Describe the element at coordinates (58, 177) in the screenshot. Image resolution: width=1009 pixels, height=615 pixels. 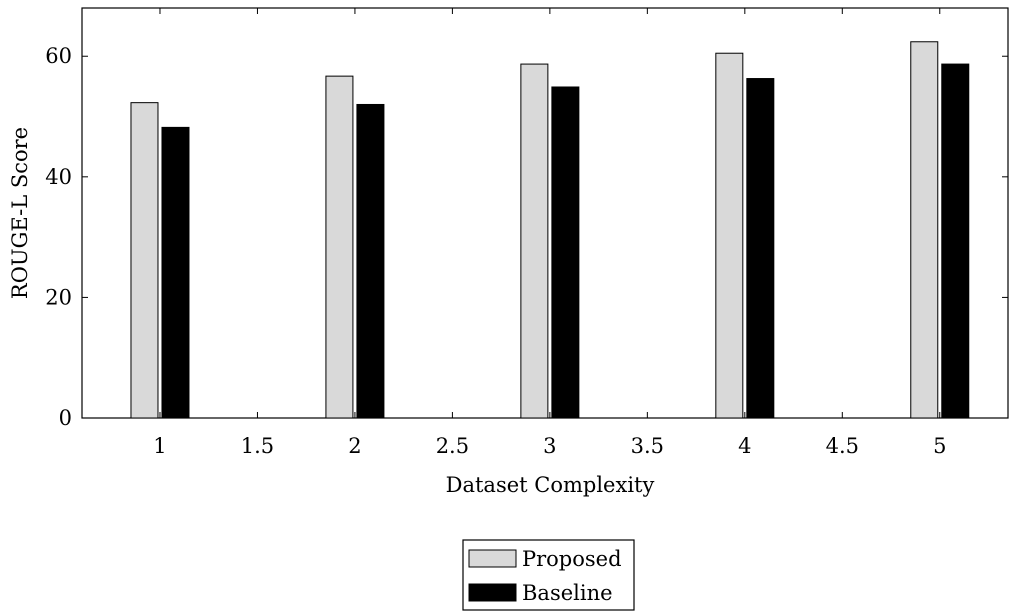
I see `y-tick-label: 40` at that location.